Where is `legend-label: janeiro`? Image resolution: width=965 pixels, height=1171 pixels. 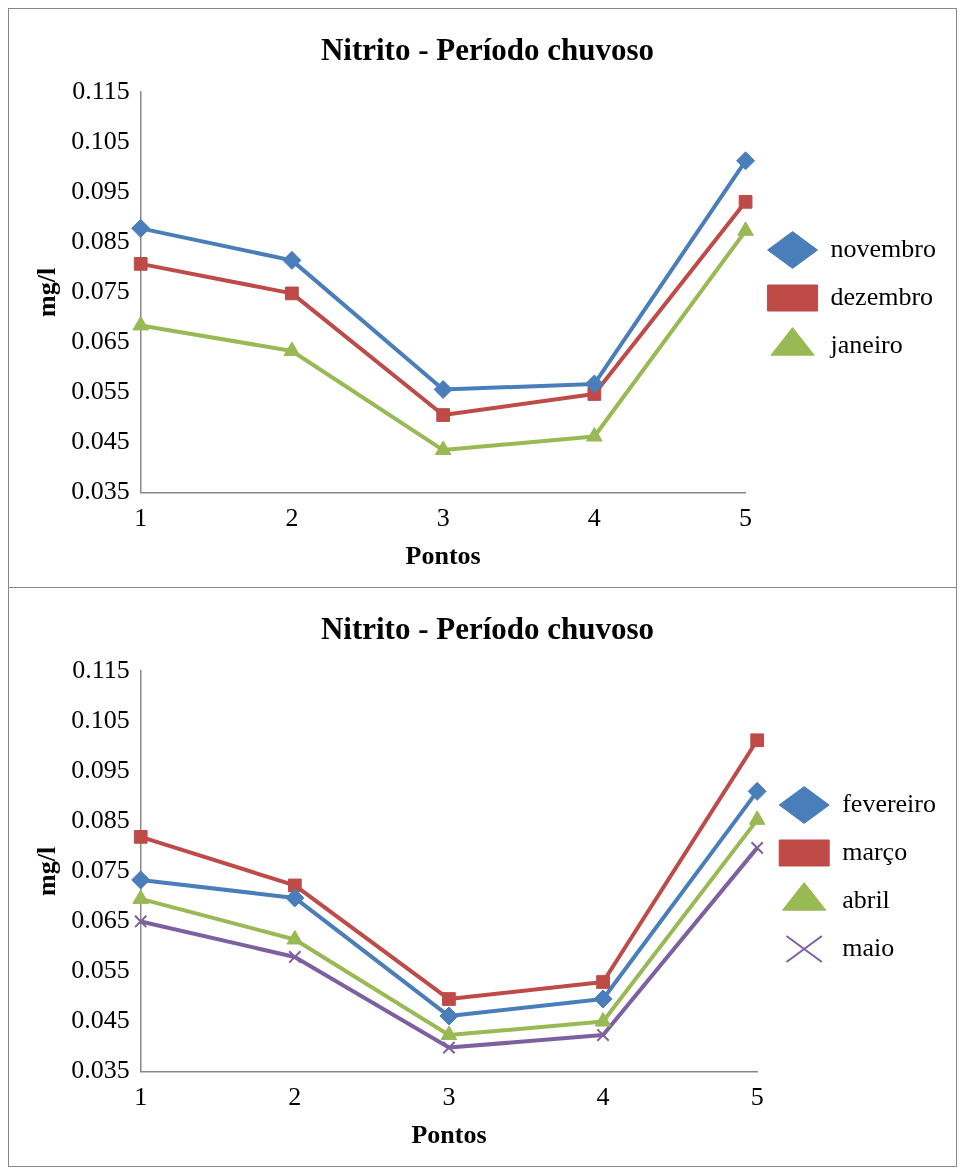 legend-label: janeiro is located at coordinates (866, 344).